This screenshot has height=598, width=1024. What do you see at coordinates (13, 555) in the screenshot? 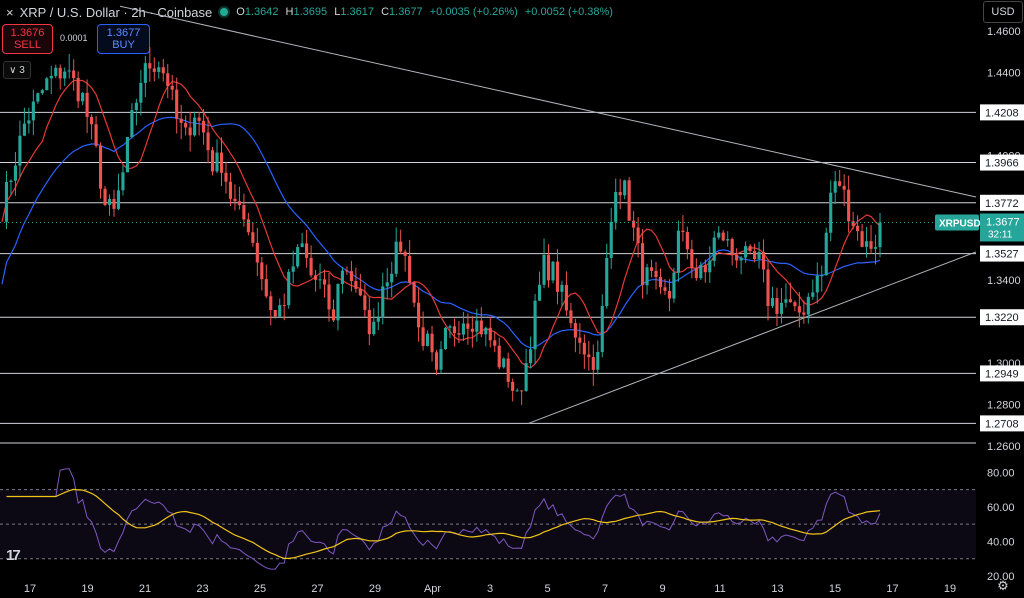
I see `tradingview-logo-icon: 17` at bounding box center [13, 555].